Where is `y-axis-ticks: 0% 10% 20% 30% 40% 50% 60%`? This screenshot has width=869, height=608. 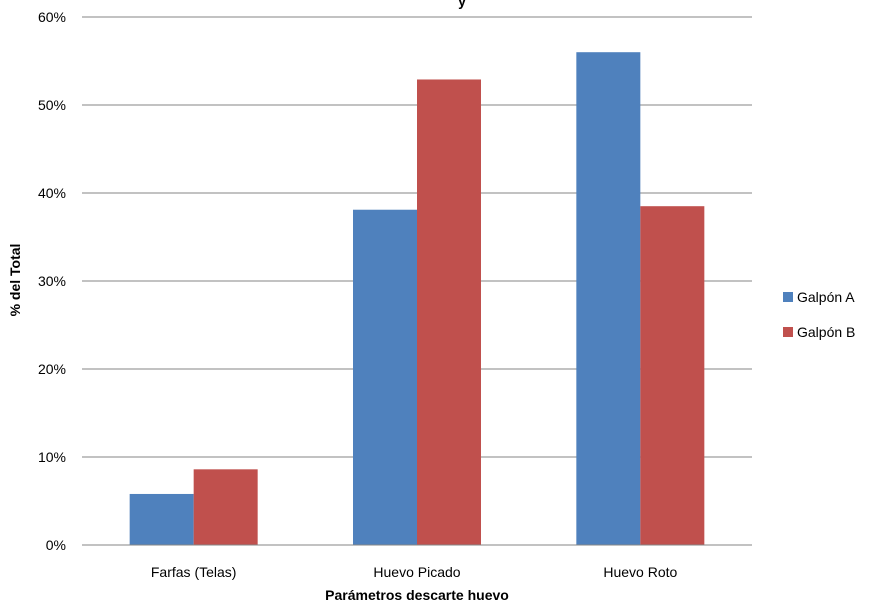
y-axis-ticks: 0% 10% 20% 30% 40% 50% 60% is located at coordinates (52, 281).